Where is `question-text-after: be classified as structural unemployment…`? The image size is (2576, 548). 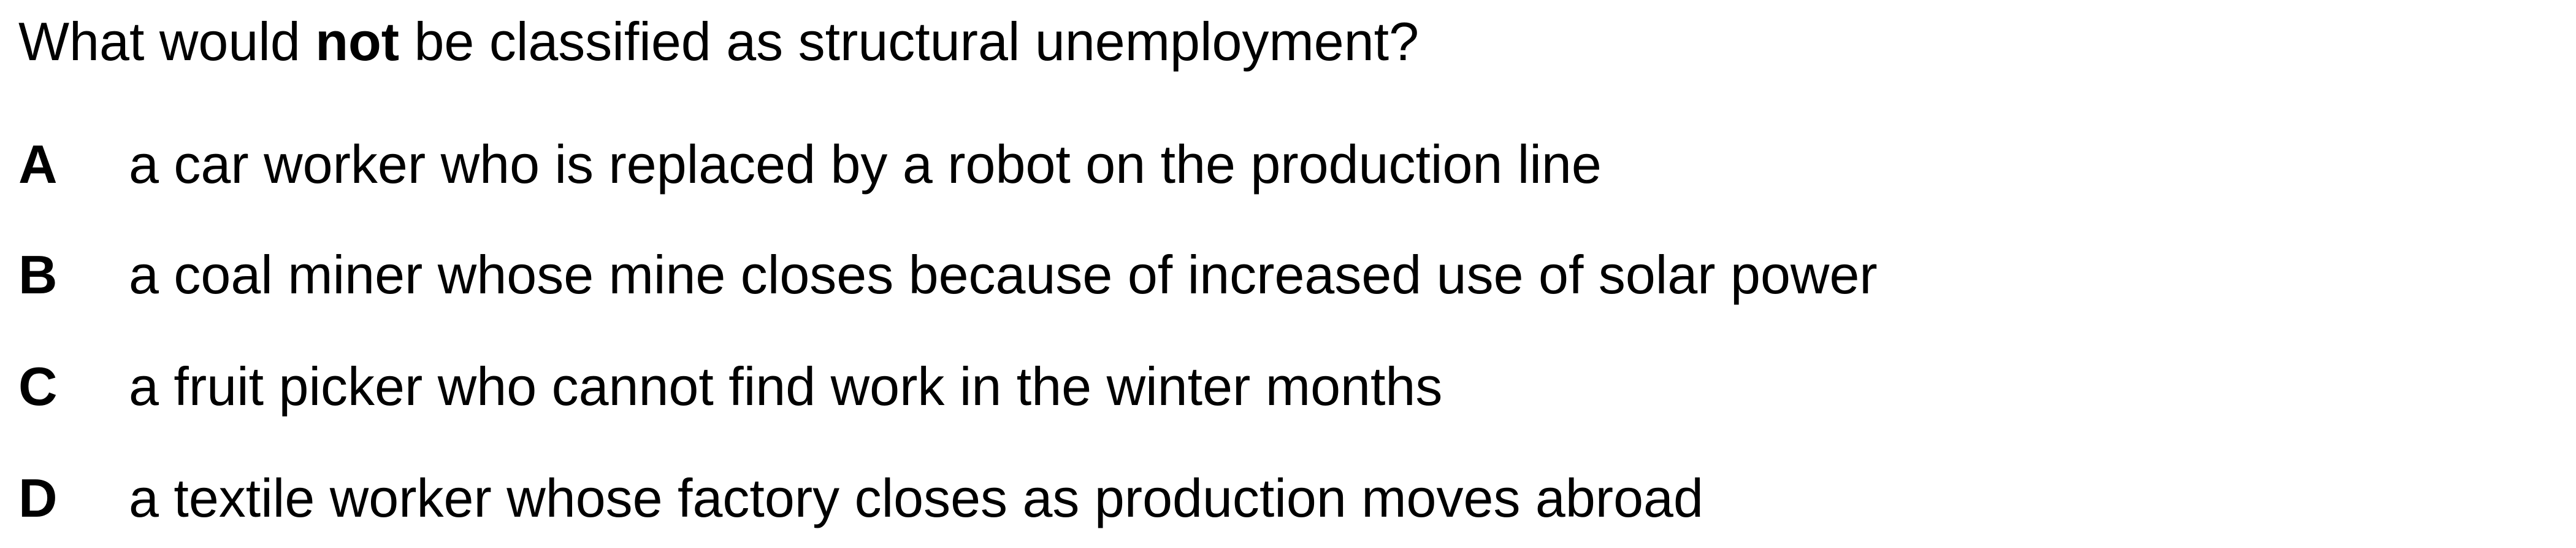 question-text-after: be classified as structural unemployment… is located at coordinates (909, 41).